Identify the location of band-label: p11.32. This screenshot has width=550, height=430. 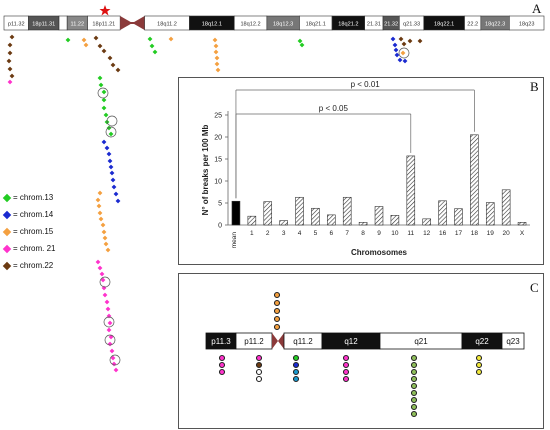
(16, 25).